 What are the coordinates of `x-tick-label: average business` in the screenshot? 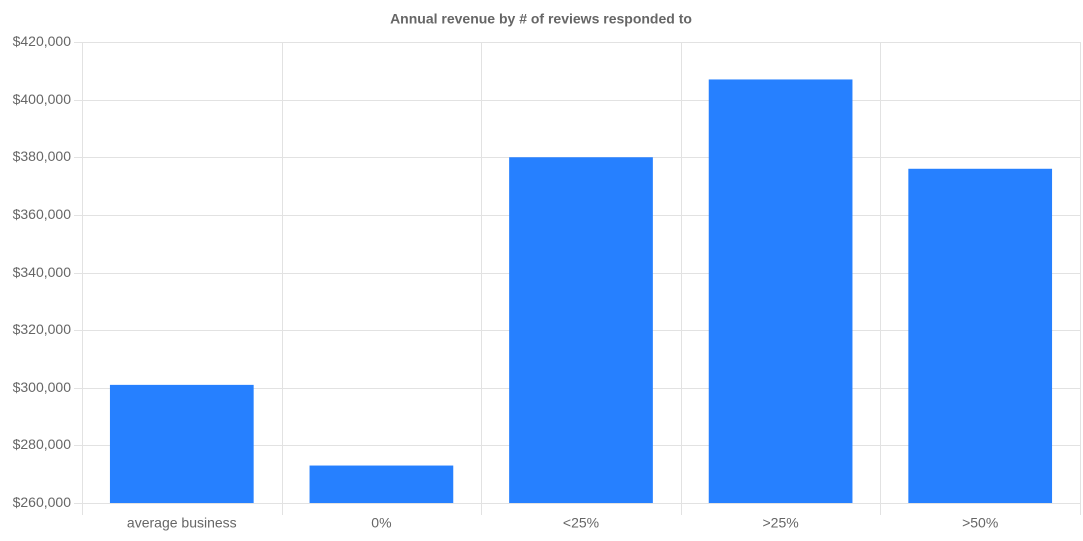 It's located at (182, 523).